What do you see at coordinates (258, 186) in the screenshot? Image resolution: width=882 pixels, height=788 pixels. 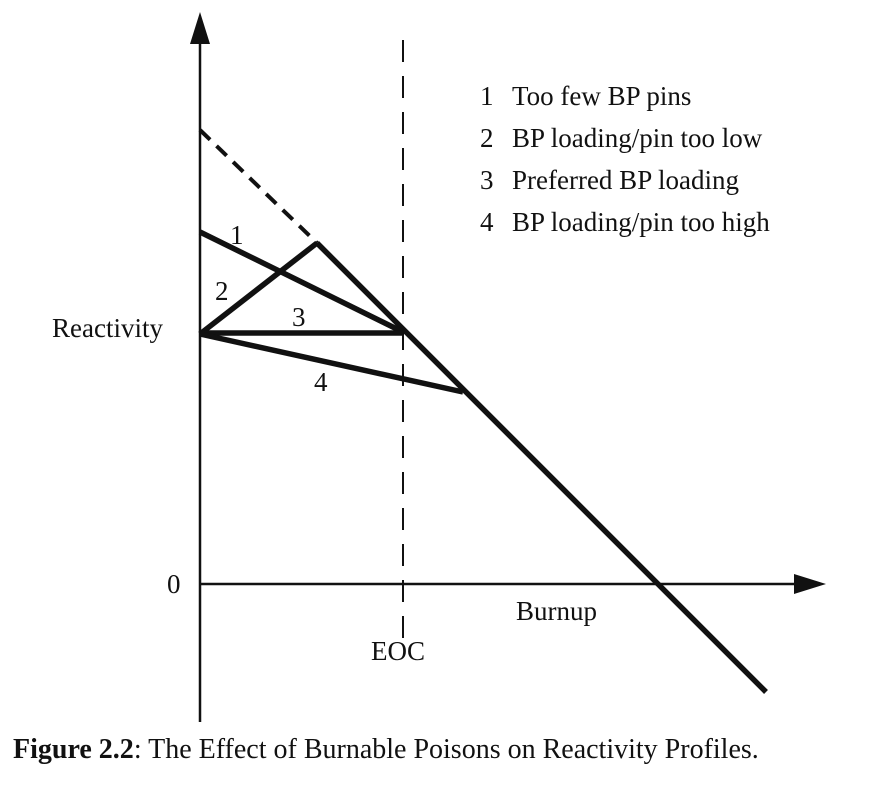 I see `unpoisoned-dashed-extension` at bounding box center [258, 186].